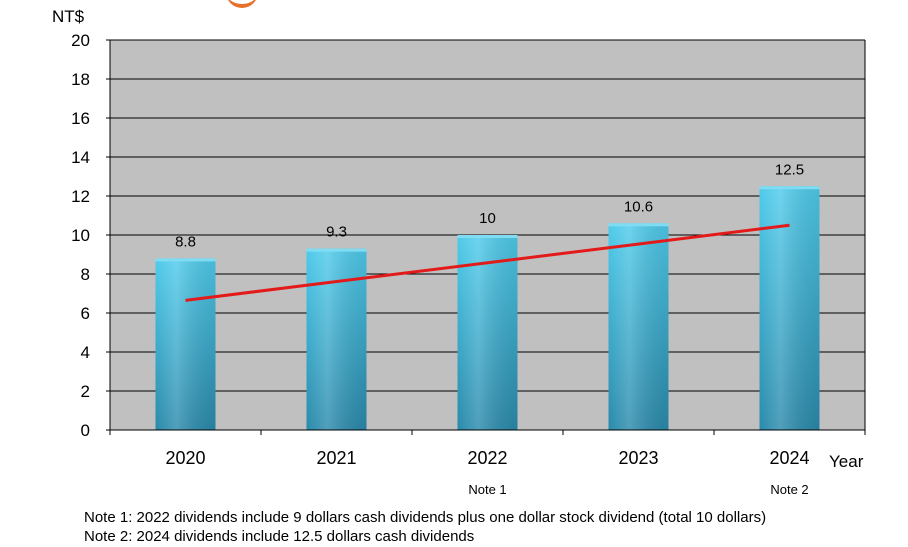 The height and width of the screenshot is (547, 908). Describe the element at coordinates (789, 489) in the screenshot. I see `category-note: Note 2` at that location.